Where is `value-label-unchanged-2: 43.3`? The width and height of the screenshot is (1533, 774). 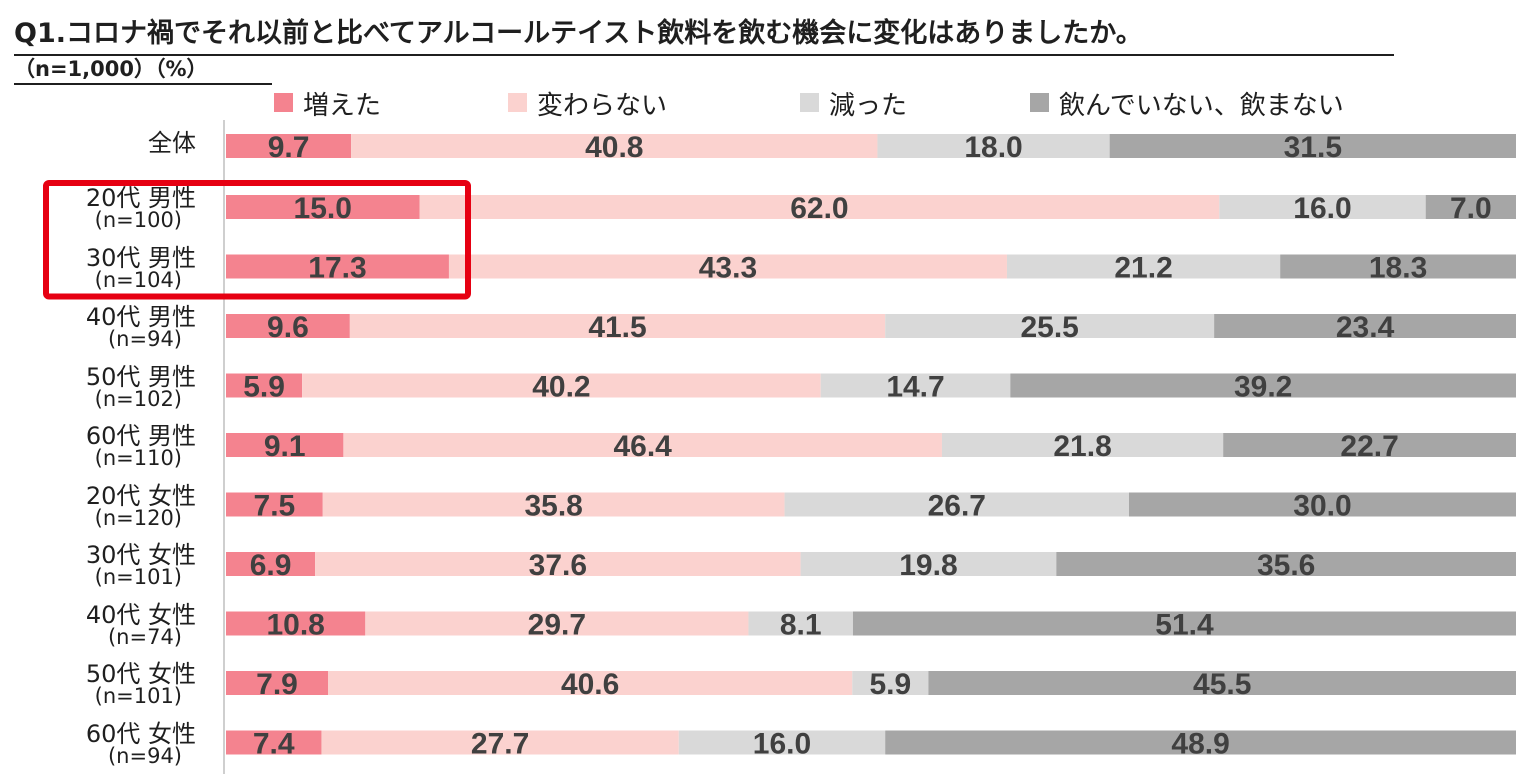
value-label-unchanged-2: 43.3 is located at coordinates (728, 268).